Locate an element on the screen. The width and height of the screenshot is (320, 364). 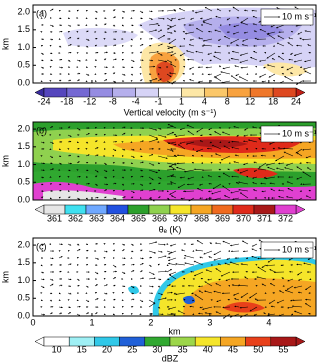
x-tick-label: 1 is located at coordinates (91, 322).